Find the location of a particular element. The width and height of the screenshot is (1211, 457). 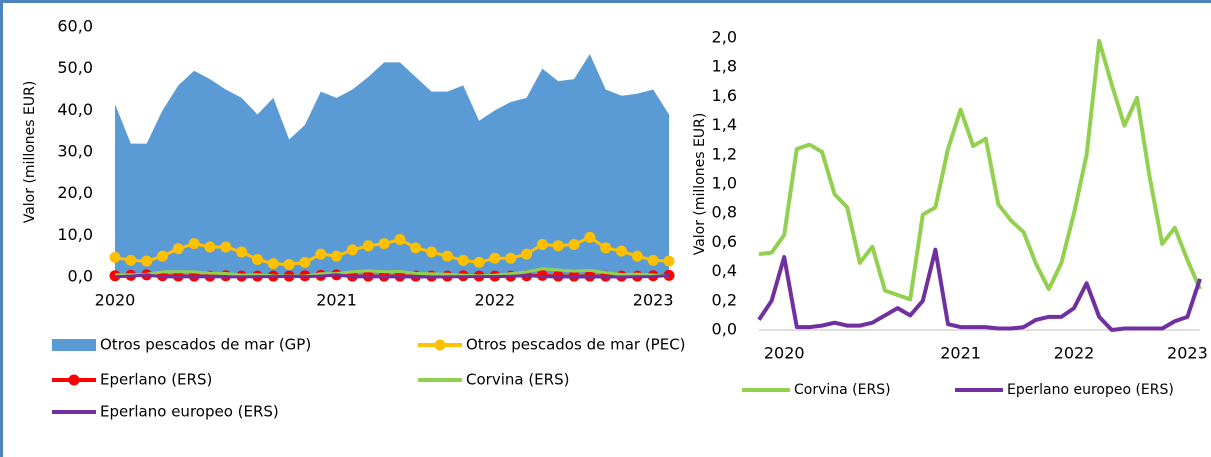

y-tick-label: 1,2 is located at coordinates (724, 153).